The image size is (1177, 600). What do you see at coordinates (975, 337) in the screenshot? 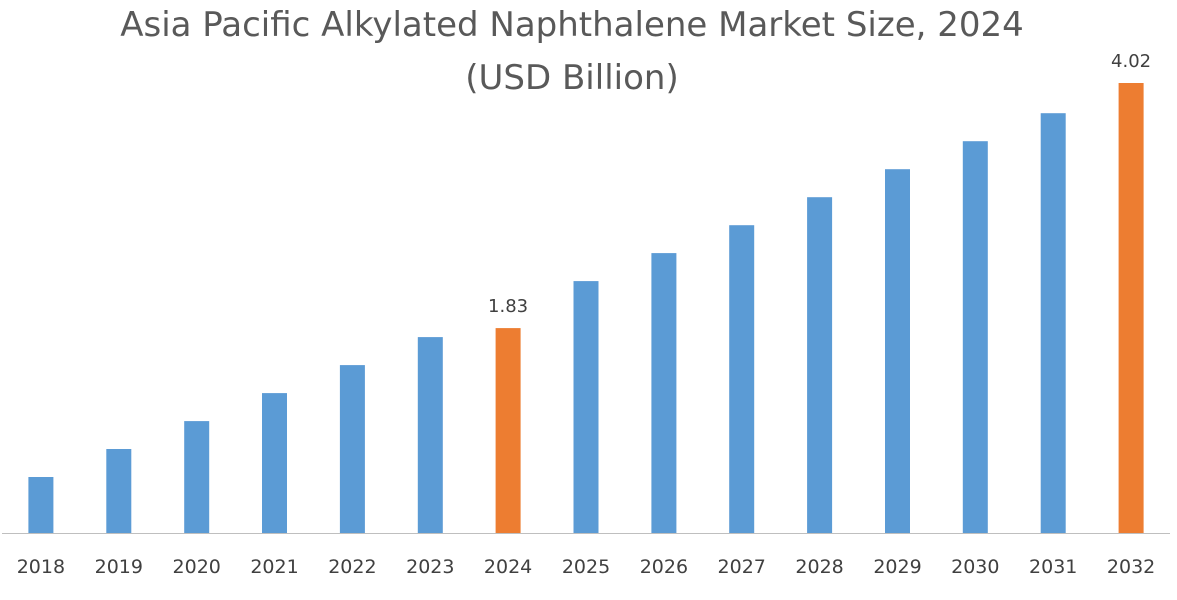
I see `bar-2030` at bounding box center [975, 337].